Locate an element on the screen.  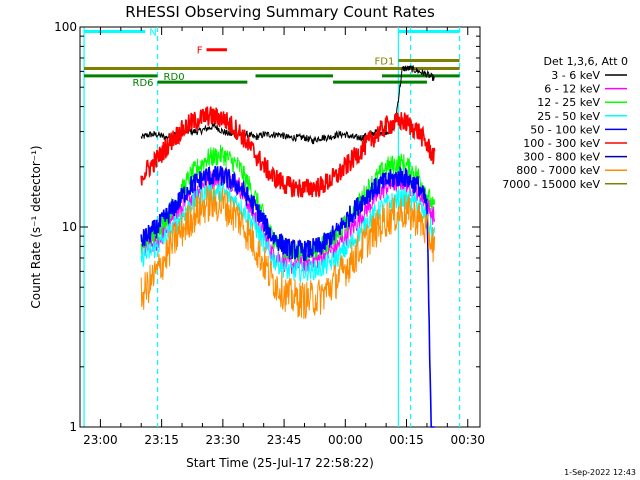
legend-label-8: 7000 - 15000 keV is located at coordinates (551, 184).